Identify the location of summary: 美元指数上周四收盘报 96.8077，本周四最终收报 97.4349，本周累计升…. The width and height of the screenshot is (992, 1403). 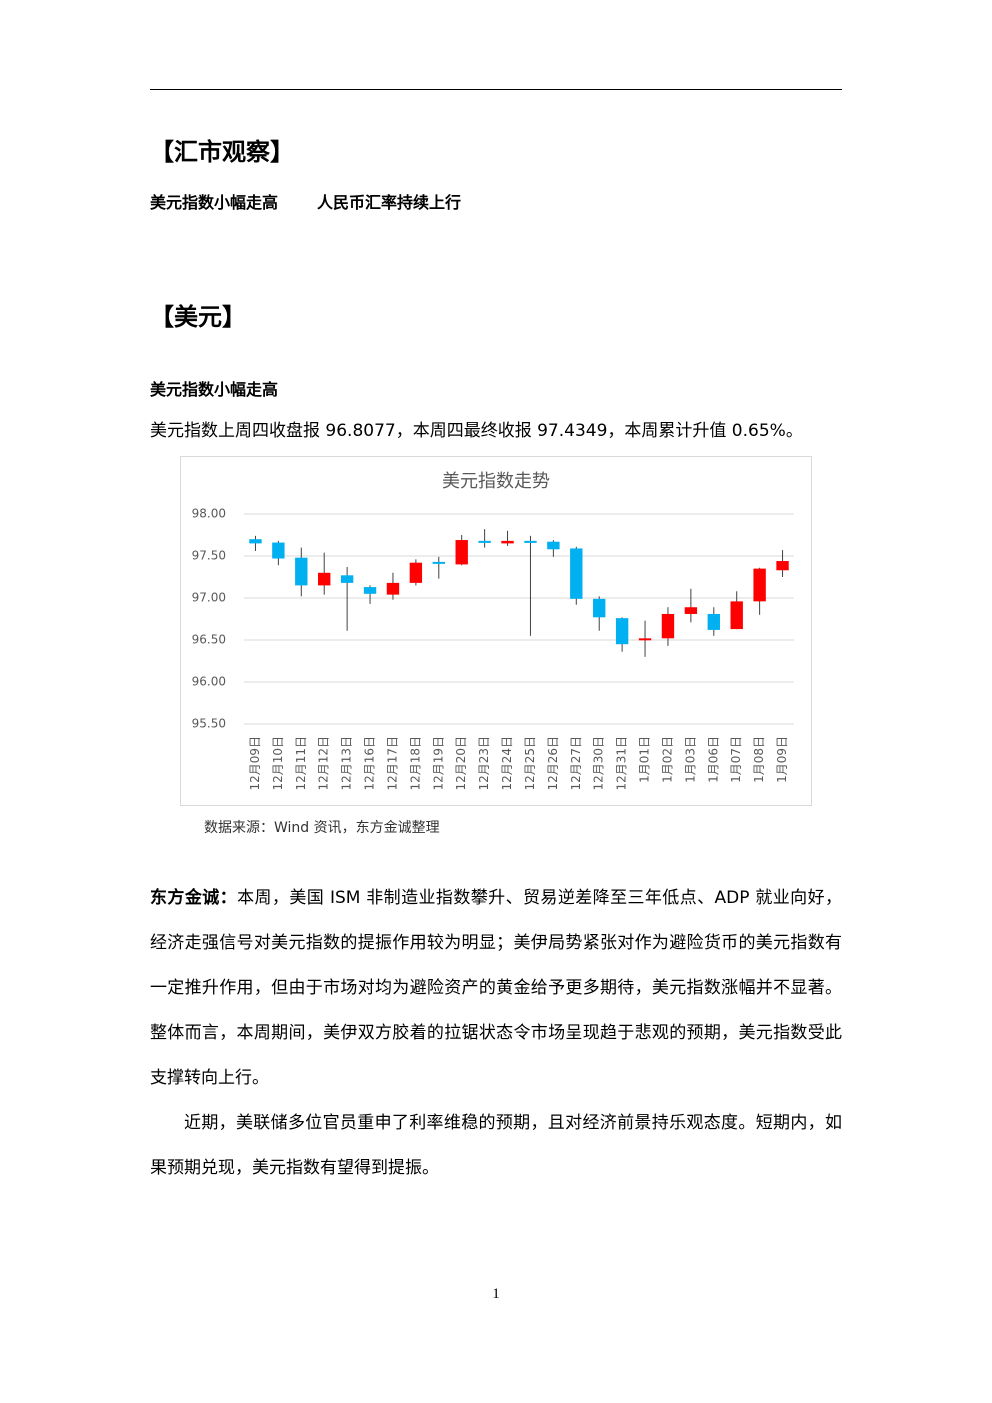
(476, 431).